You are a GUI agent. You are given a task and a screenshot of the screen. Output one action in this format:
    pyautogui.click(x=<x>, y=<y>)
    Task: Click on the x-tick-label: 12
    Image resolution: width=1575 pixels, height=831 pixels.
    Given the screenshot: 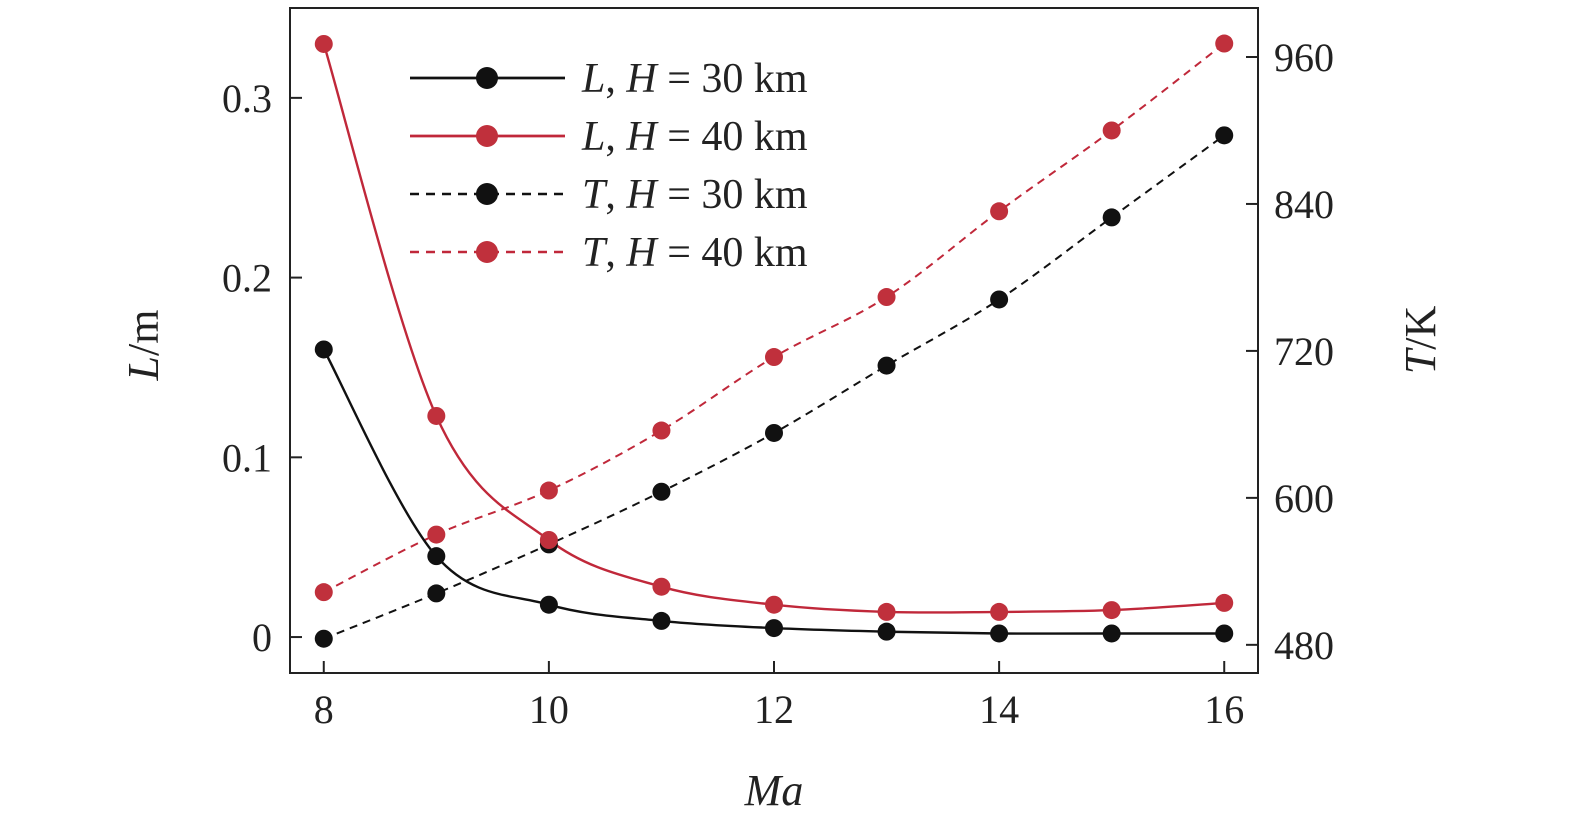 What is the action you would take?
    pyautogui.click(x=774, y=709)
    